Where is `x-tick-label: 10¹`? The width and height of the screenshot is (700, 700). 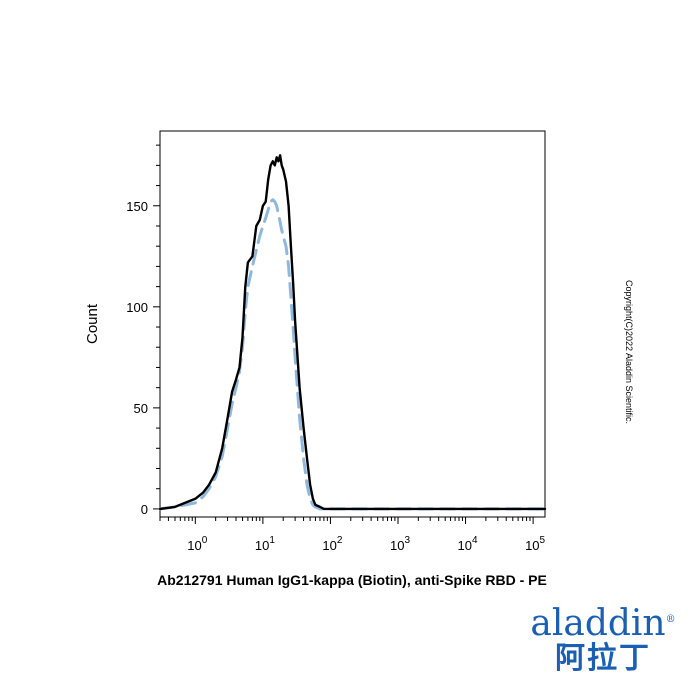 x-tick-label: 10¹ is located at coordinates (265, 544).